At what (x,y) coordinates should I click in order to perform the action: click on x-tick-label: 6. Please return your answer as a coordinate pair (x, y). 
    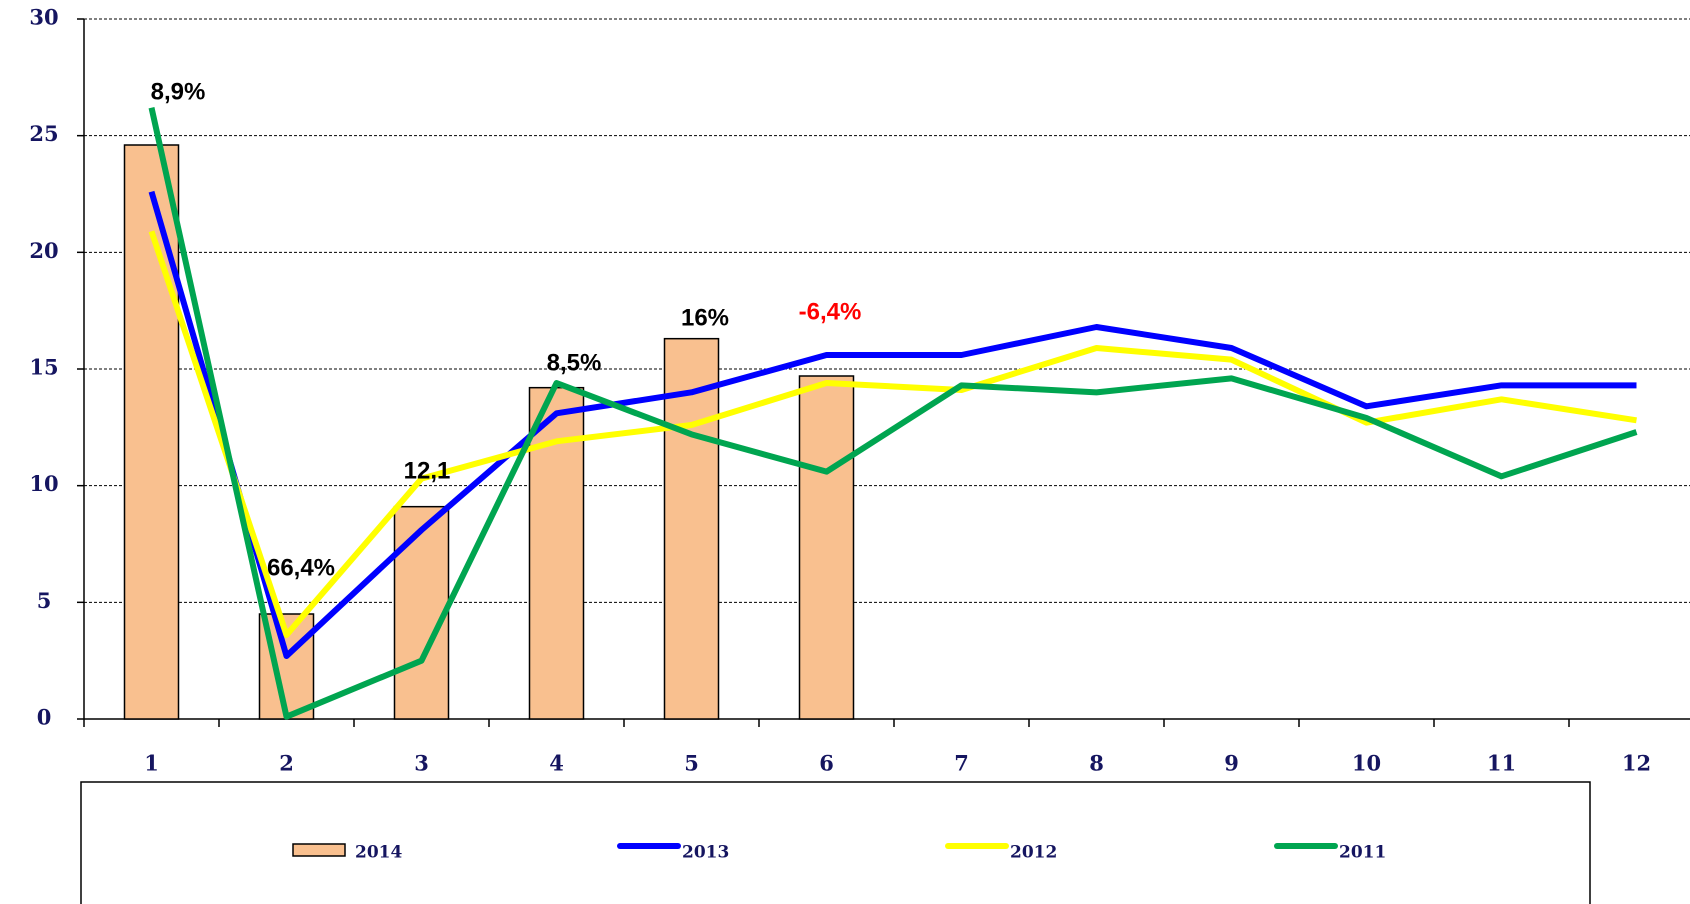
    Looking at the image, I should click on (826, 763).